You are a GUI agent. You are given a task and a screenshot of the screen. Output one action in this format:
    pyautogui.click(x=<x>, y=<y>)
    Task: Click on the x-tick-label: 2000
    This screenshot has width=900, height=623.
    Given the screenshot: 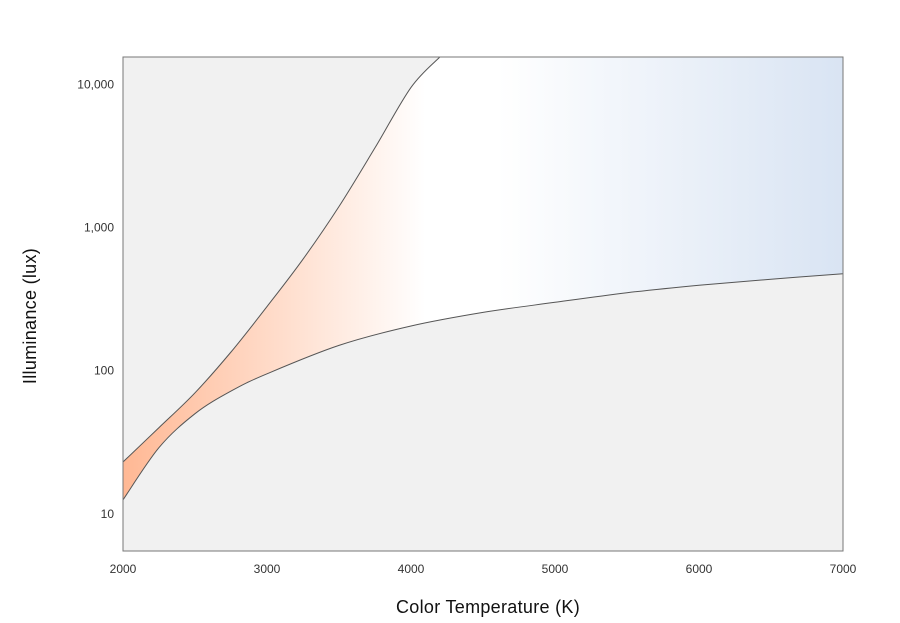 What is the action you would take?
    pyautogui.click(x=123, y=569)
    